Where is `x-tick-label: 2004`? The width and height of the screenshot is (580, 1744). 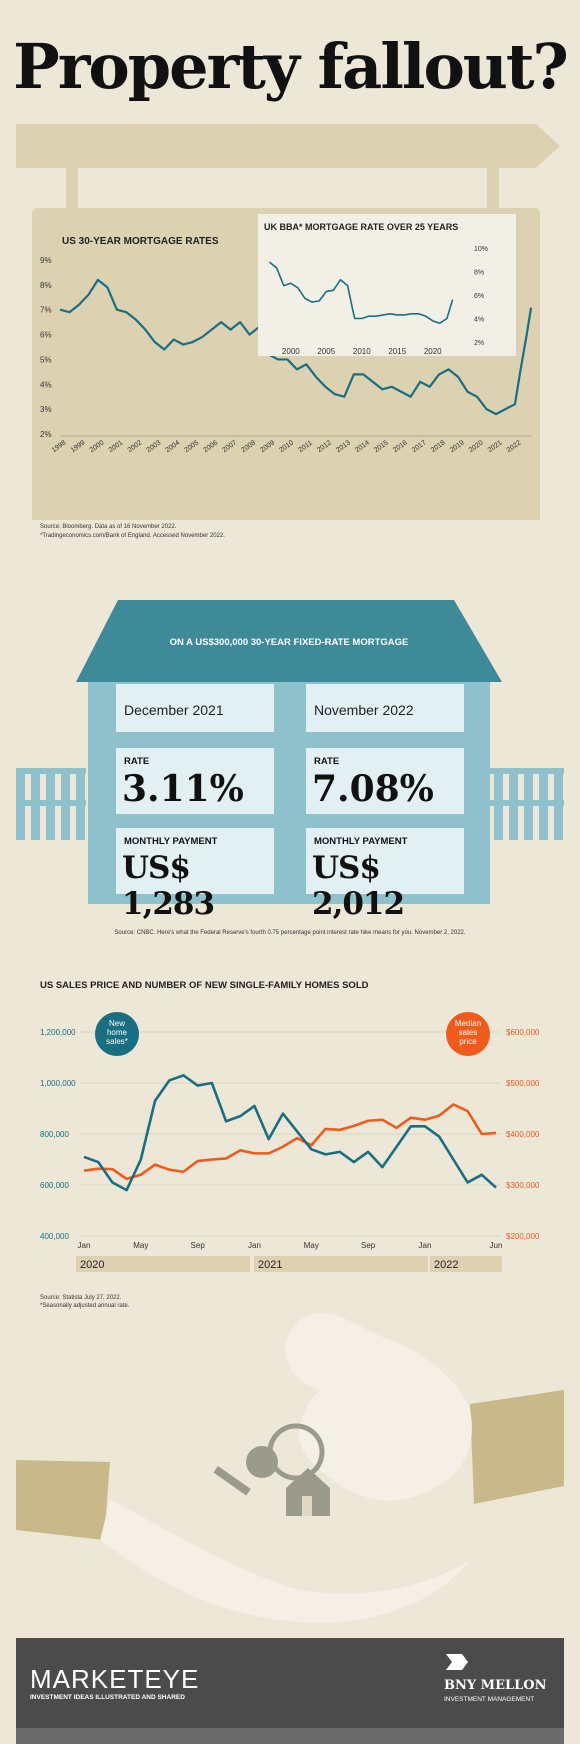 x-tick-label: 2004 is located at coordinates (172, 446).